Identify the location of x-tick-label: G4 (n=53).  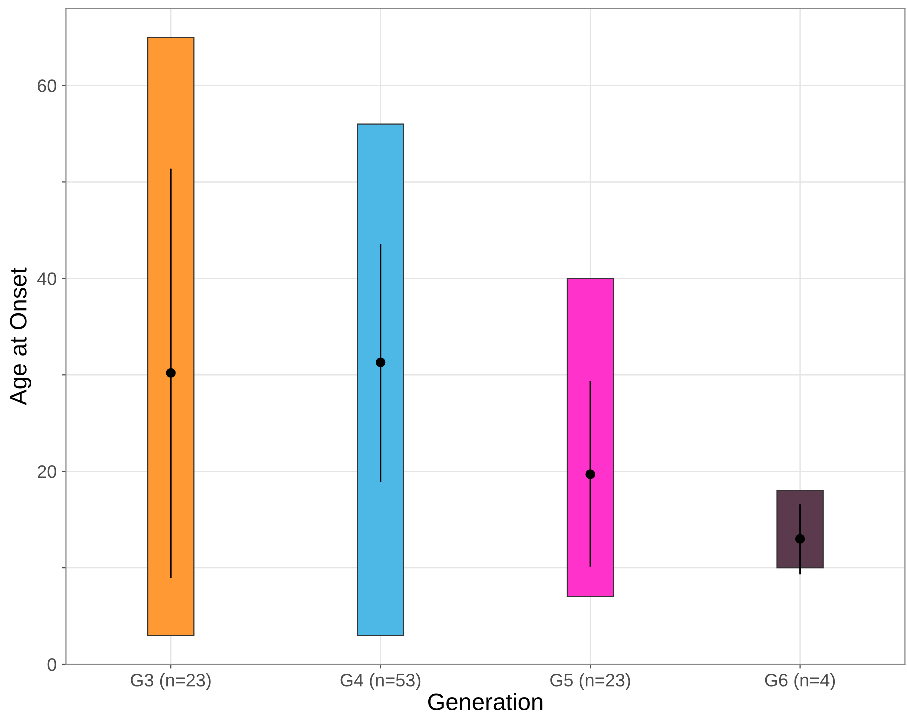
(380, 682).